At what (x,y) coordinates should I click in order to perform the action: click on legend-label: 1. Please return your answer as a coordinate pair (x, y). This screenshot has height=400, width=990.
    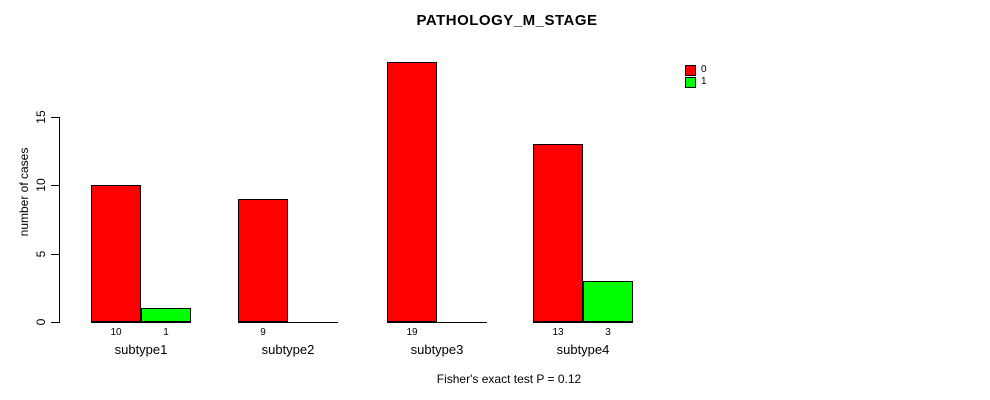
    Looking at the image, I should click on (704, 81).